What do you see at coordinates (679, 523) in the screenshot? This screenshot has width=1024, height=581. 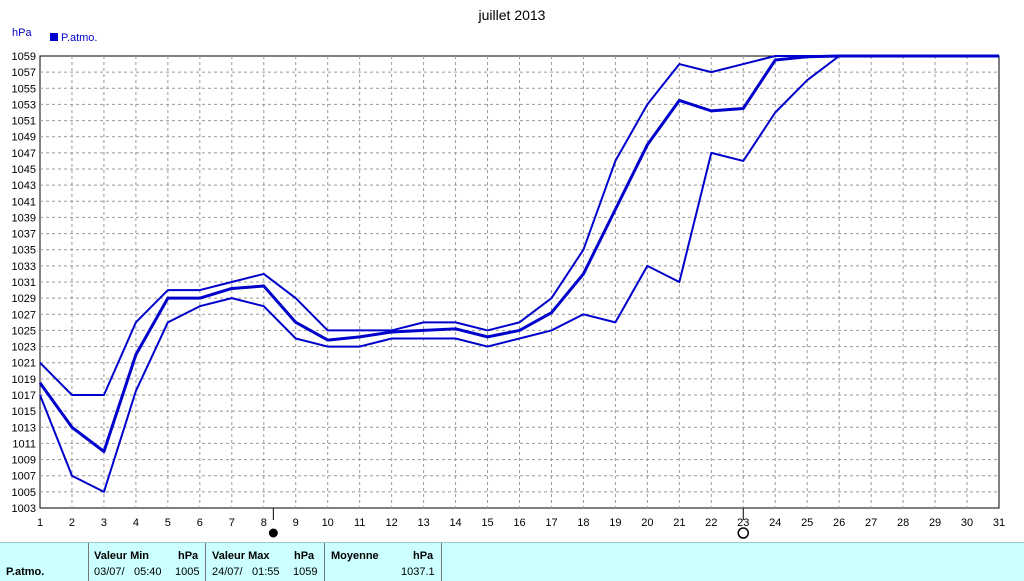 I see `x-tick-label: 21` at bounding box center [679, 523].